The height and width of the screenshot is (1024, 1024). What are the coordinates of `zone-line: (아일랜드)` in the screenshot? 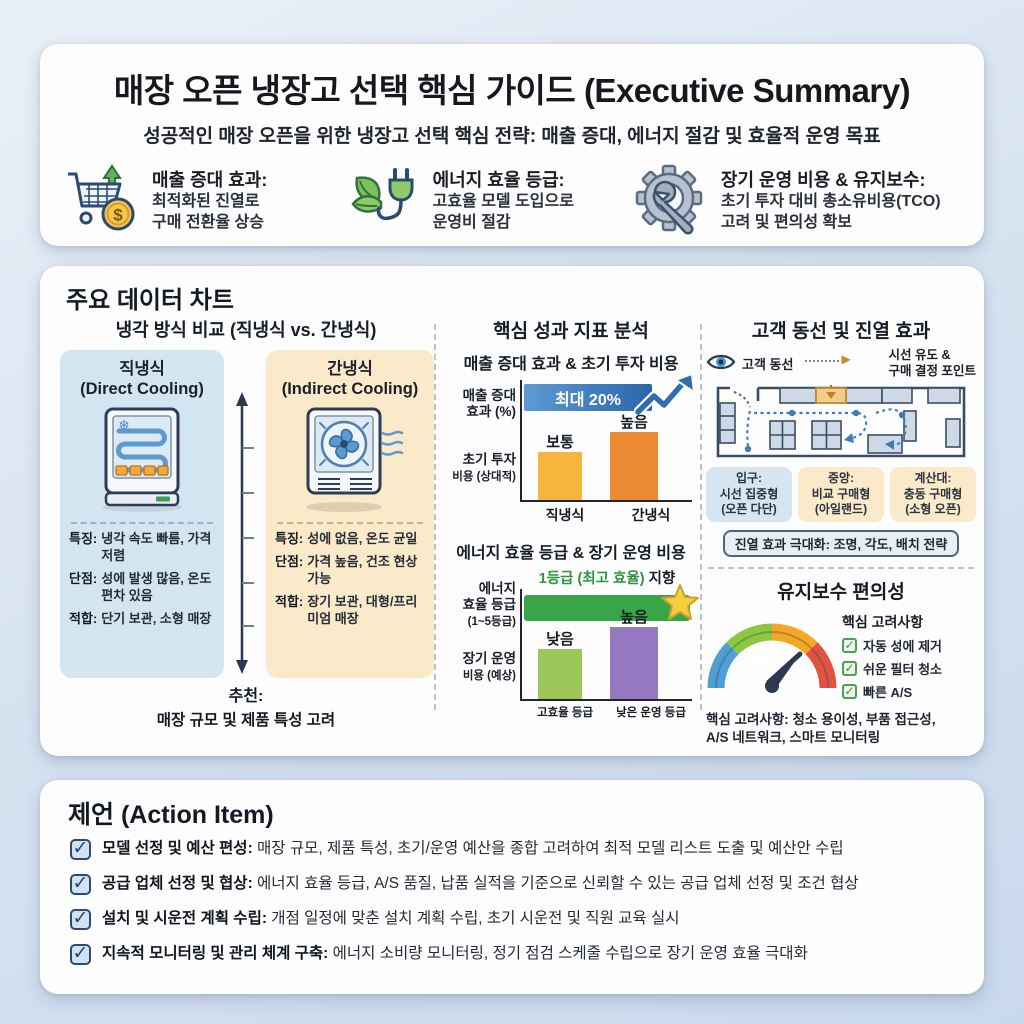 It's located at (841, 509).